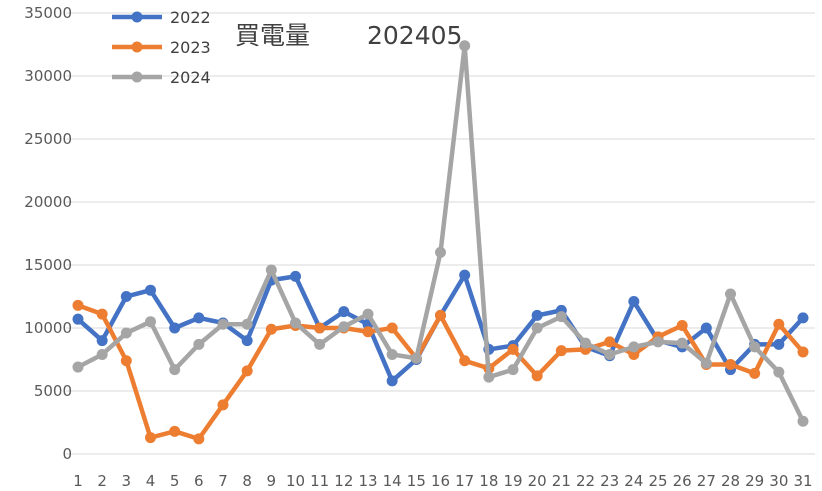 This screenshot has height=491, width=822. What do you see at coordinates (199, 481) in the screenshot?
I see `x-tick-label: 6` at bounding box center [199, 481].